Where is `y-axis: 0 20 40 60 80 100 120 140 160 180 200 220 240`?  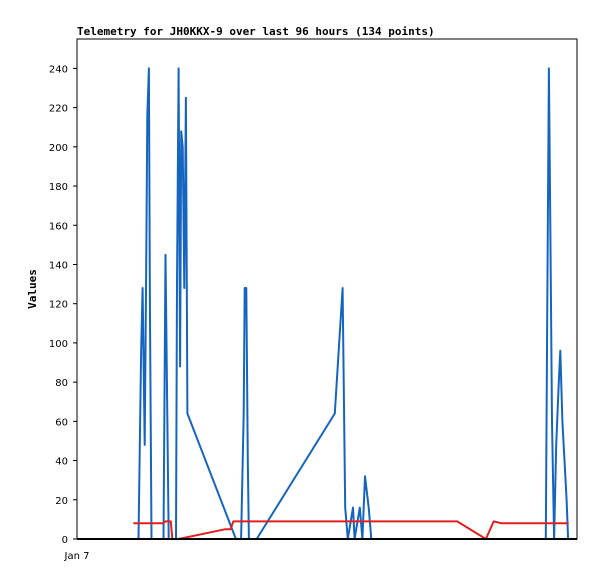
y-axis: 0 20 40 60 80 100 120 140 160 180 200 220 240 is located at coordinates (63, 305).